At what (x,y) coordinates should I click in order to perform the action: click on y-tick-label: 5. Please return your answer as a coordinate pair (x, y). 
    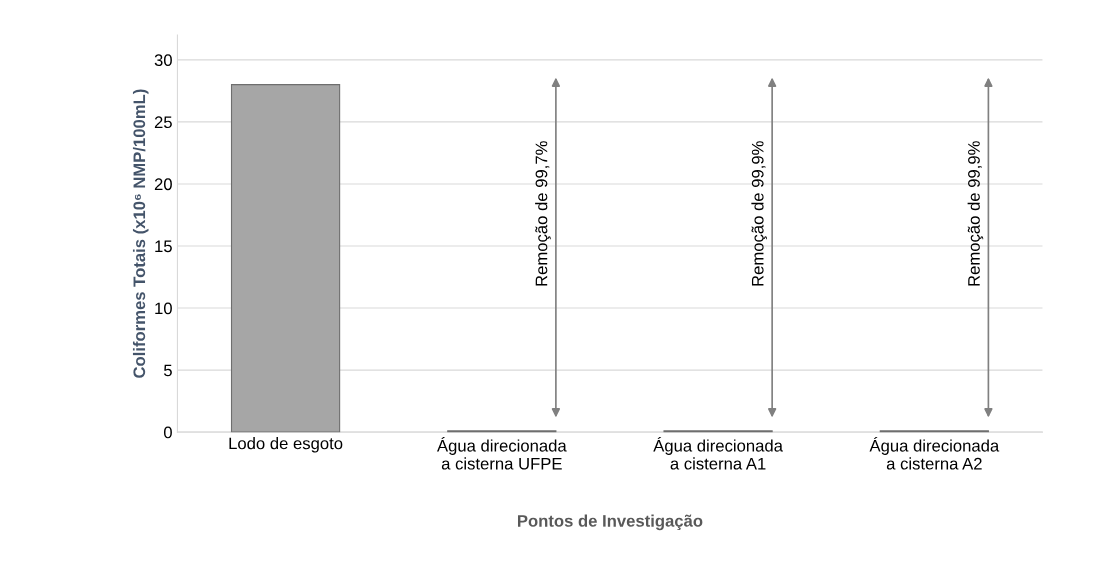
    Looking at the image, I should click on (167, 370).